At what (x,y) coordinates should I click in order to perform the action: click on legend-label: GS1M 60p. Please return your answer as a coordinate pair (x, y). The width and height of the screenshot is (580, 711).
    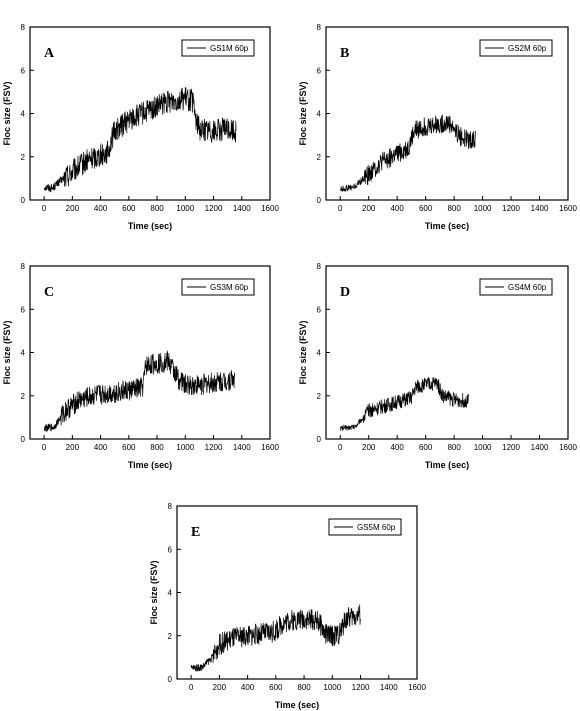
    Looking at the image, I should click on (229, 48).